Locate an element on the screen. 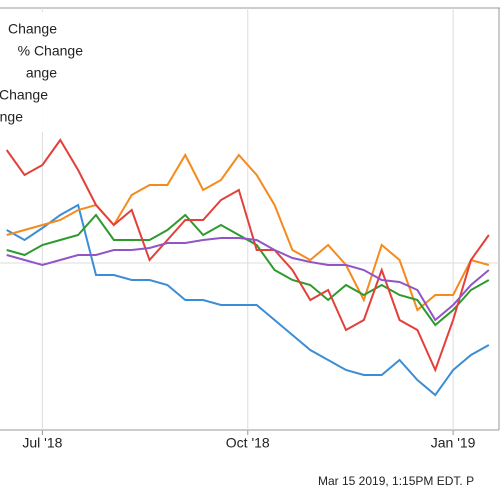 This screenshot has width=500, height=500. legend: Change % Change ange Change nge is located at coordinates (41, 73).